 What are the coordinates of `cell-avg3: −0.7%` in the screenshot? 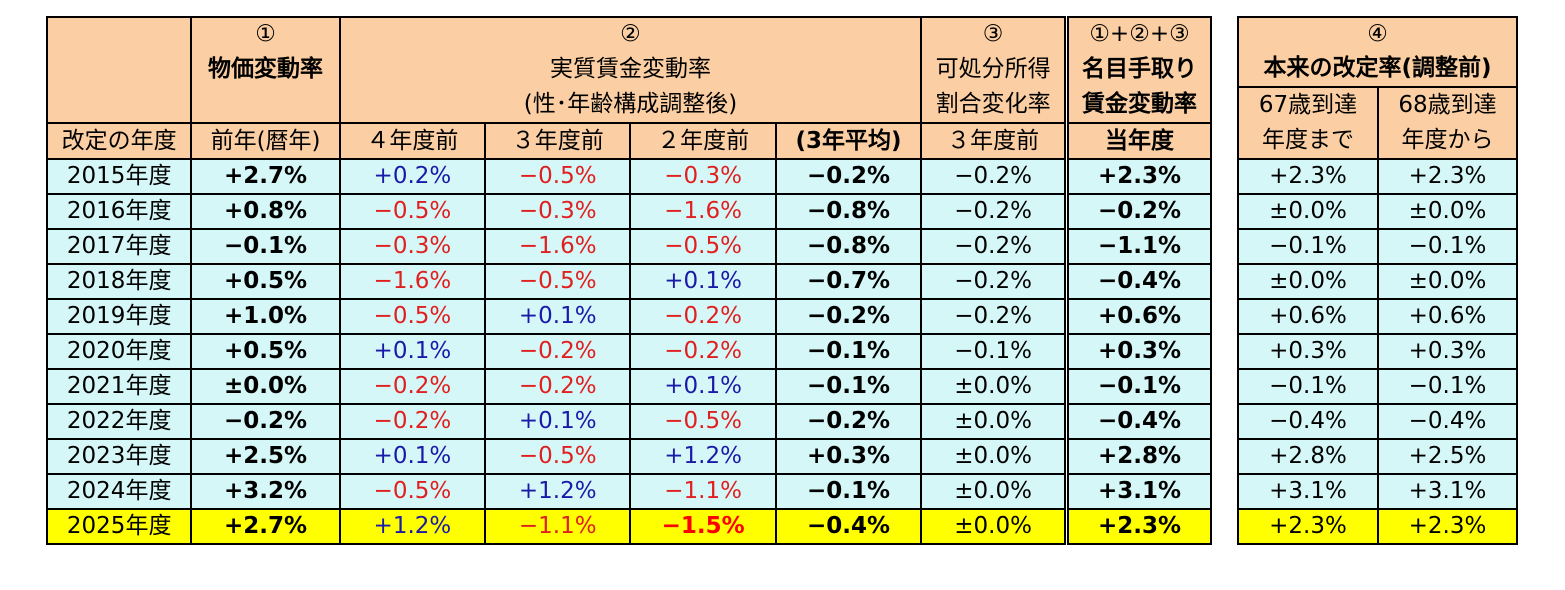 It's located at (848, 281).